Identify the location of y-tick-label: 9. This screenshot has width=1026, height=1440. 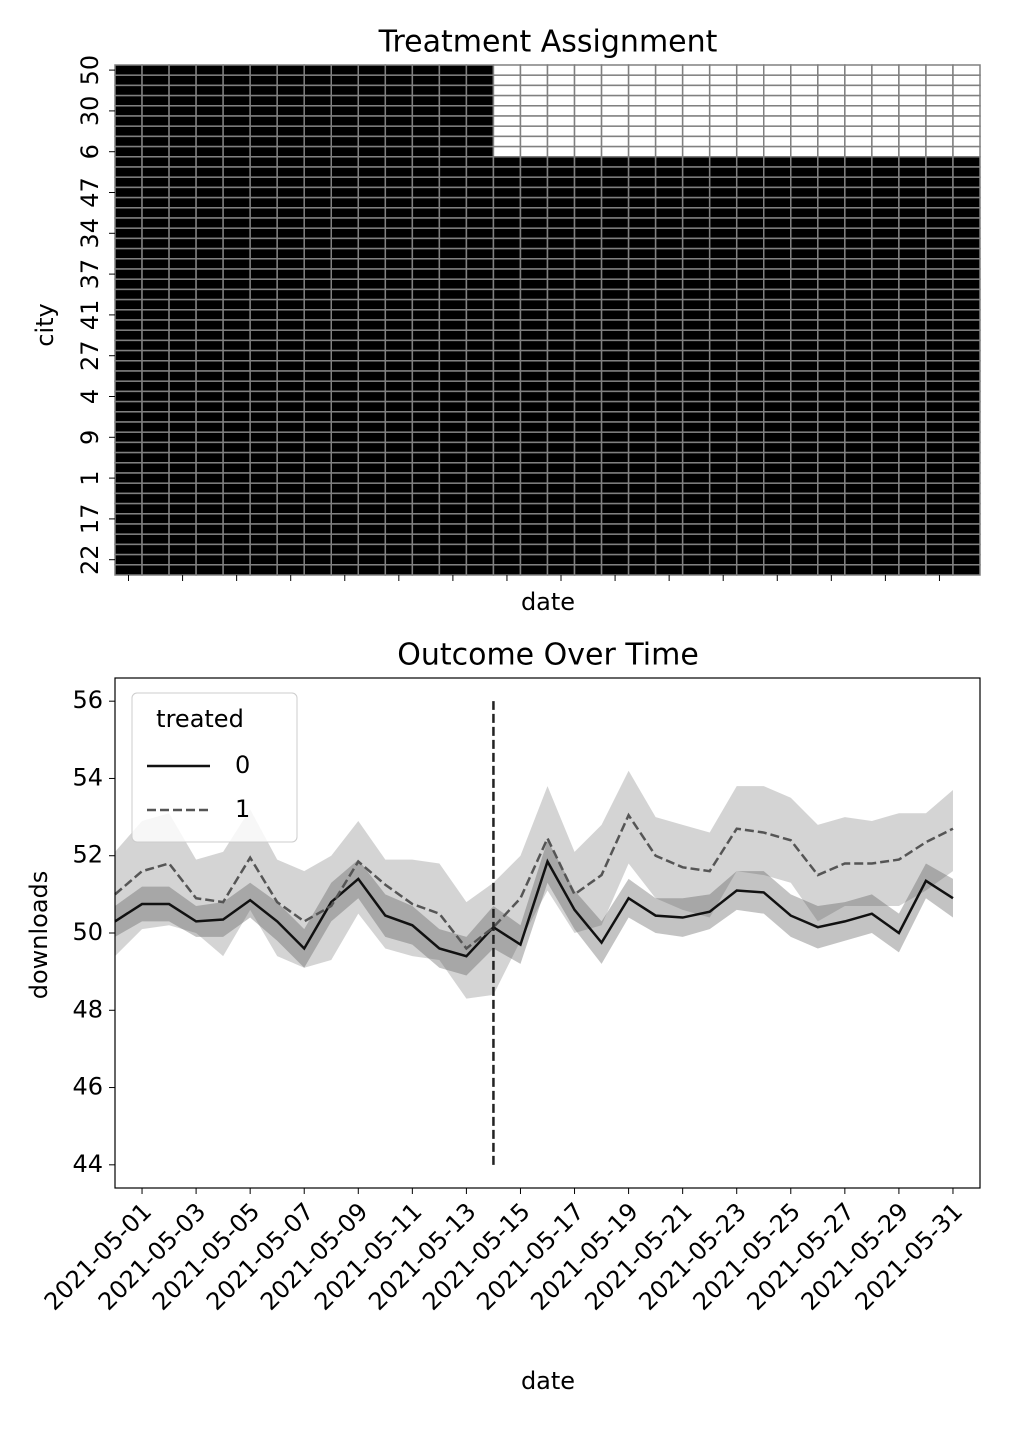
(90, 437).